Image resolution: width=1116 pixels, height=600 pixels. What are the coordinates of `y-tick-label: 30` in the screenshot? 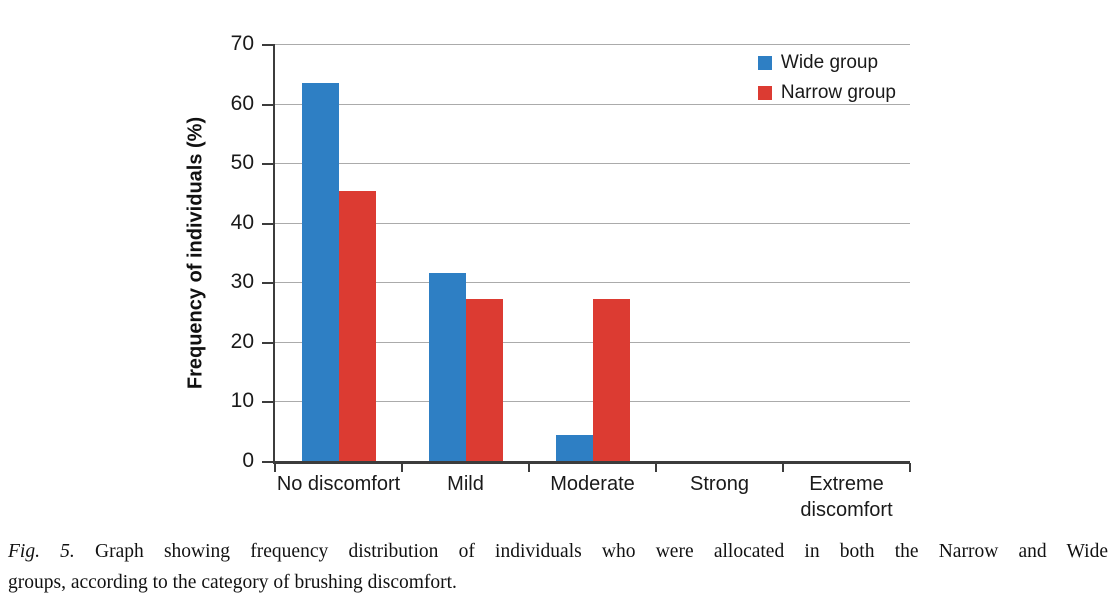 It's located at (242, 282).